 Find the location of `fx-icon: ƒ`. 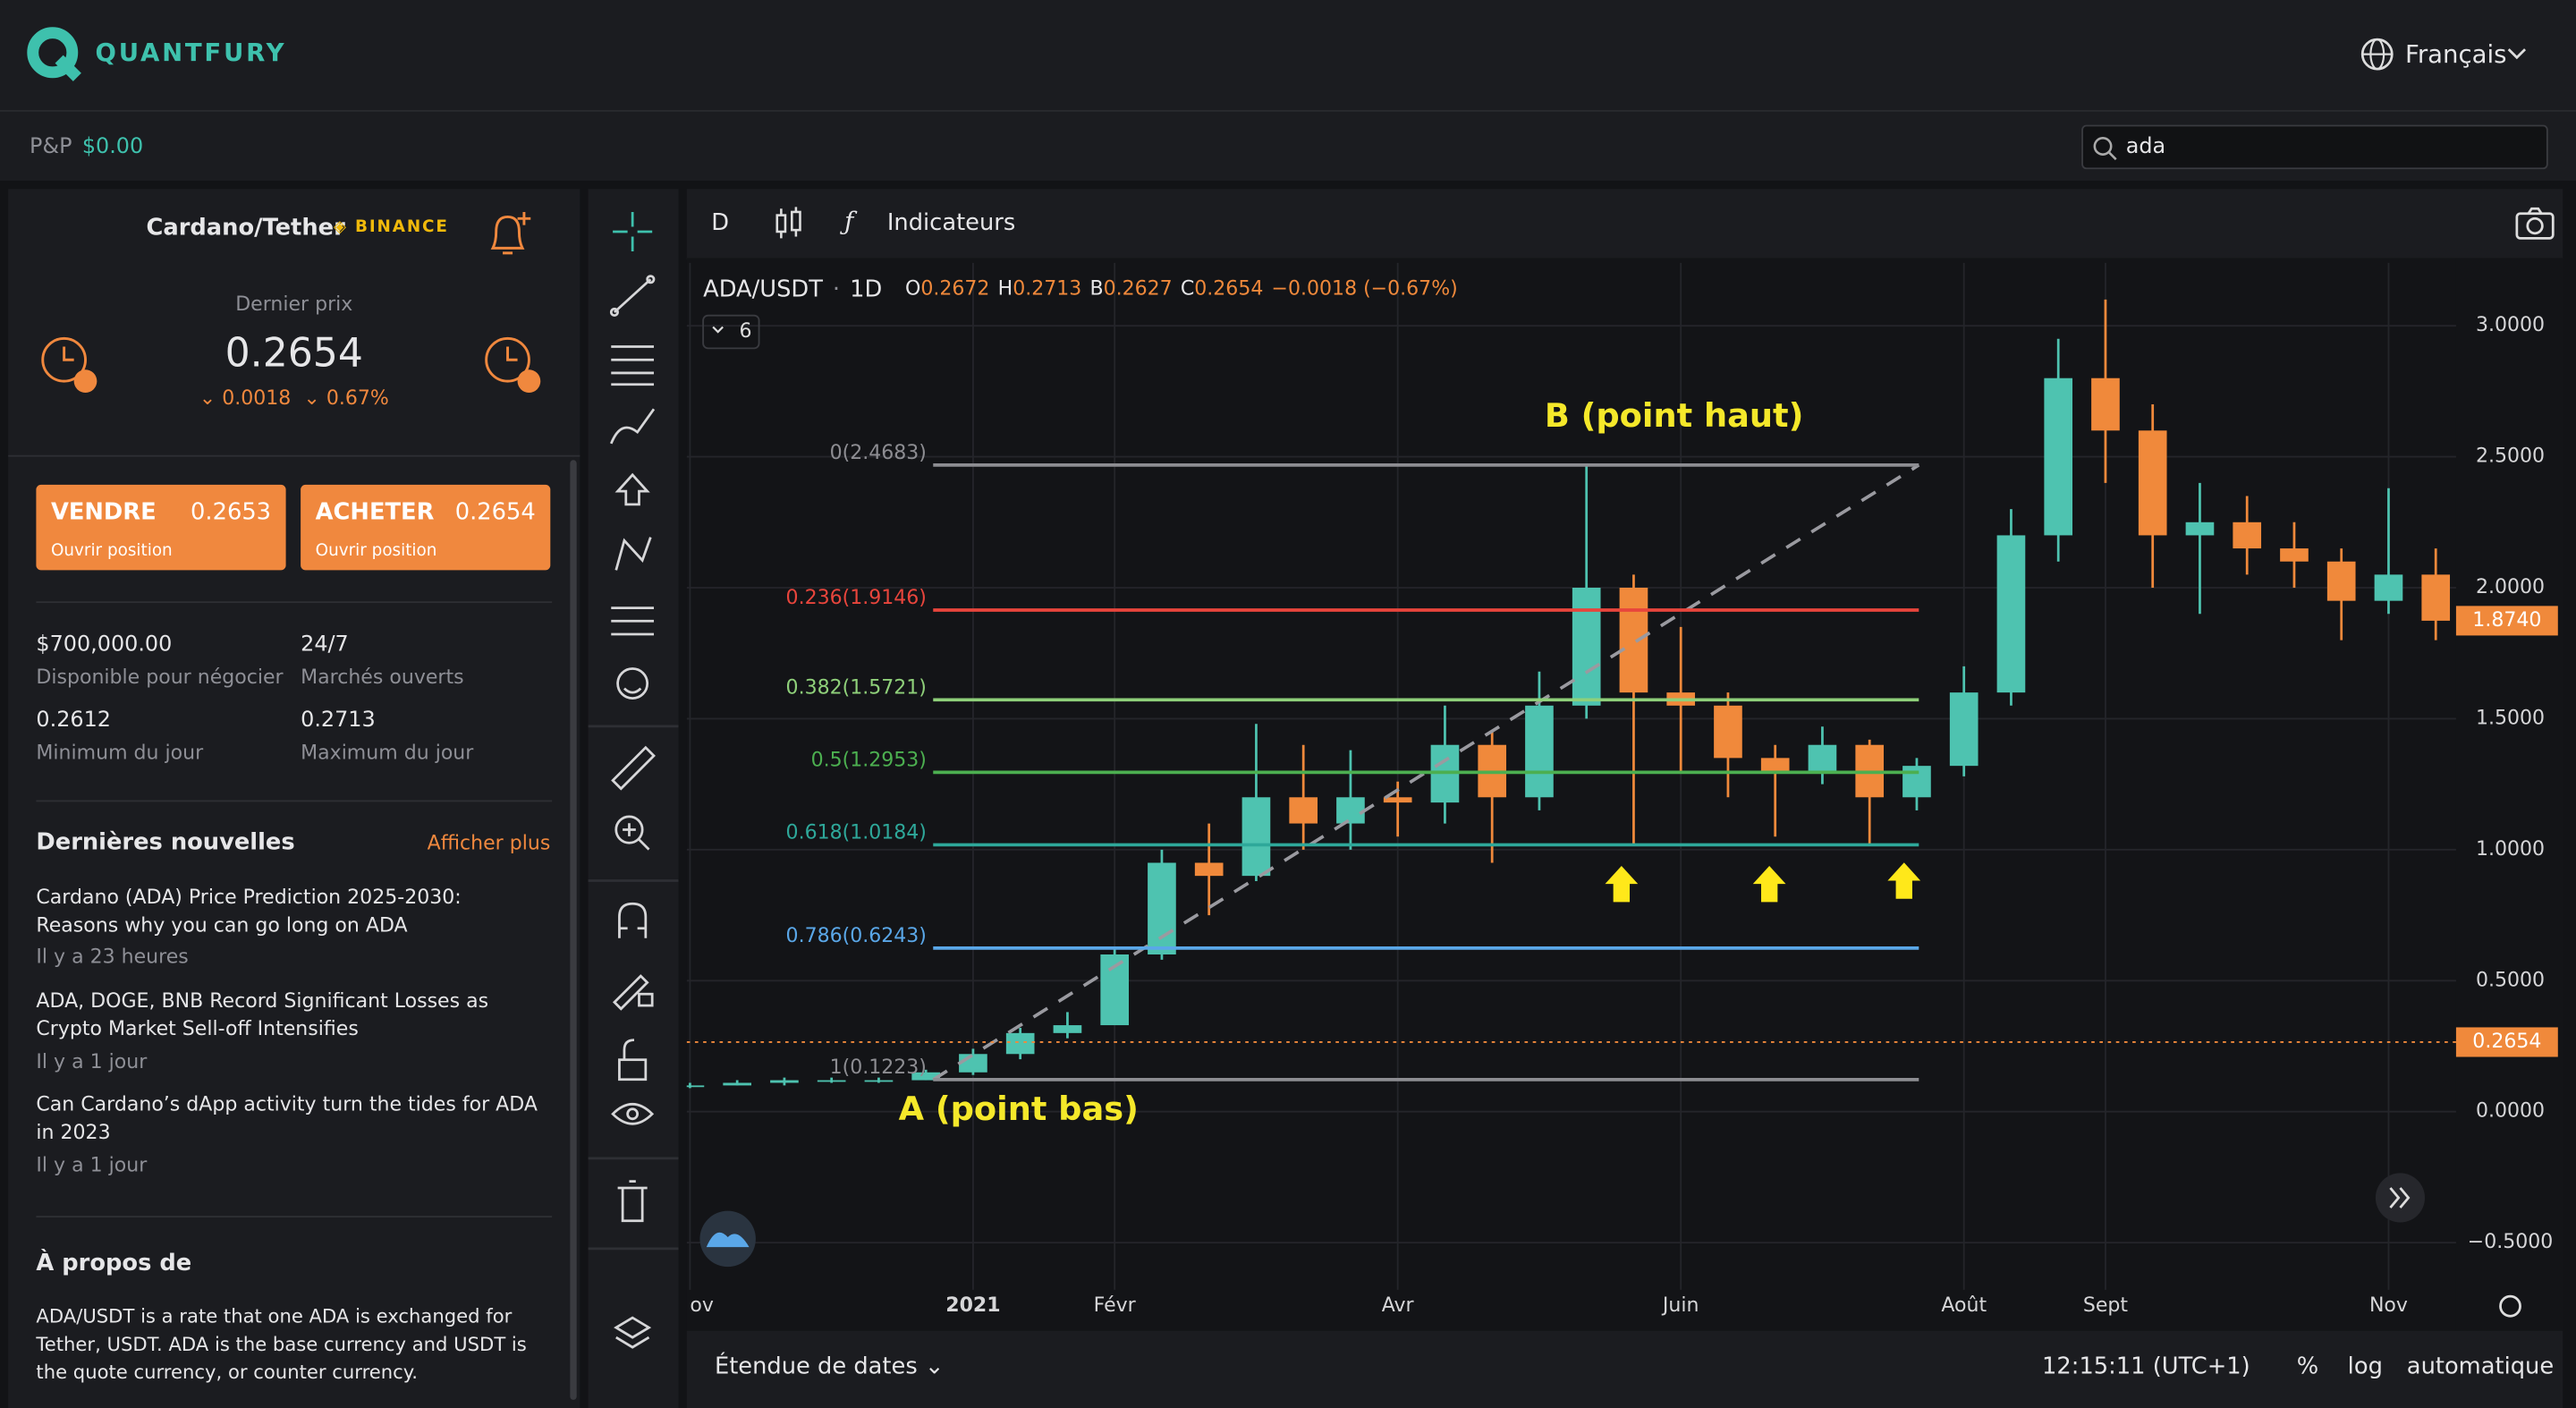

fx-icon: ƒ is located at coordinates (849, 222).